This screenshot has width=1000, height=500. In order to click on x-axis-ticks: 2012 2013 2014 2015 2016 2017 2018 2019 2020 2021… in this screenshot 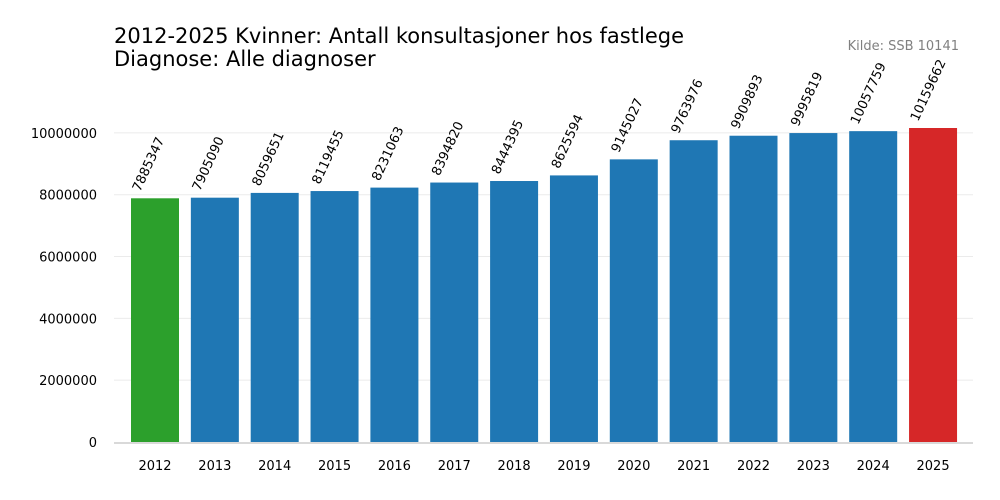, I will do `click(543, 466)`.